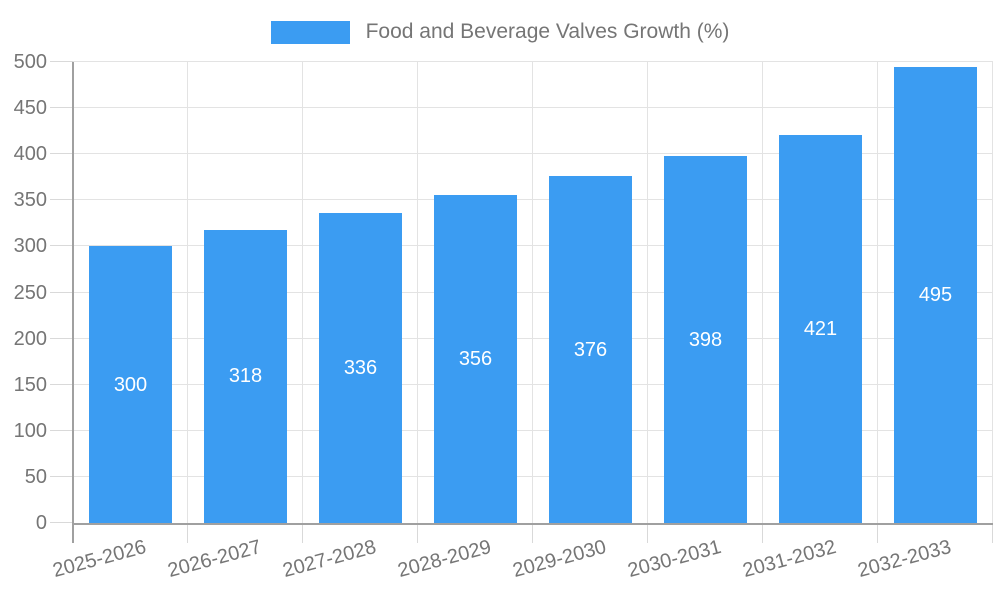 This screenshot has height=600, width=1000. I want to click on x-tick-label: 2031-2032, so click(789, 558).